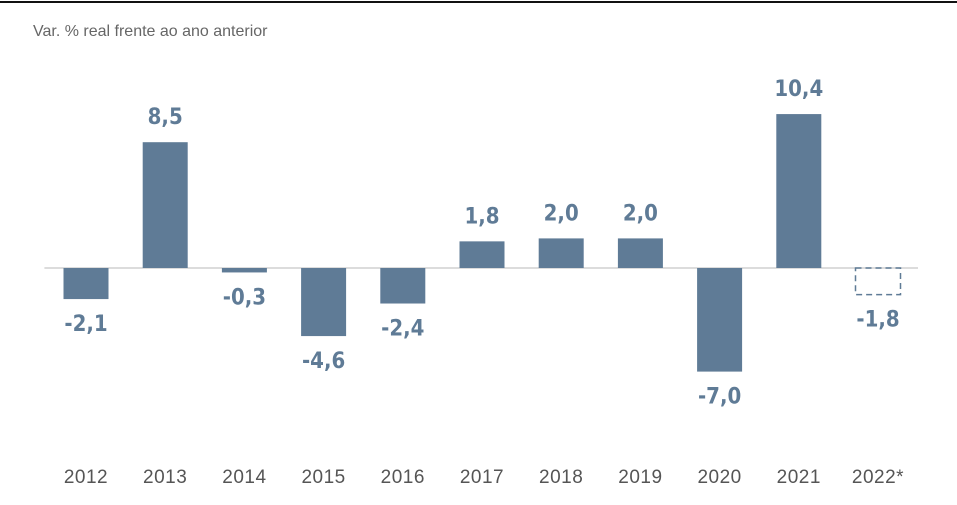  Describe the element at coordinates (561, 477) in the screenshot. I see `x-tick-label: 2018` at that location.